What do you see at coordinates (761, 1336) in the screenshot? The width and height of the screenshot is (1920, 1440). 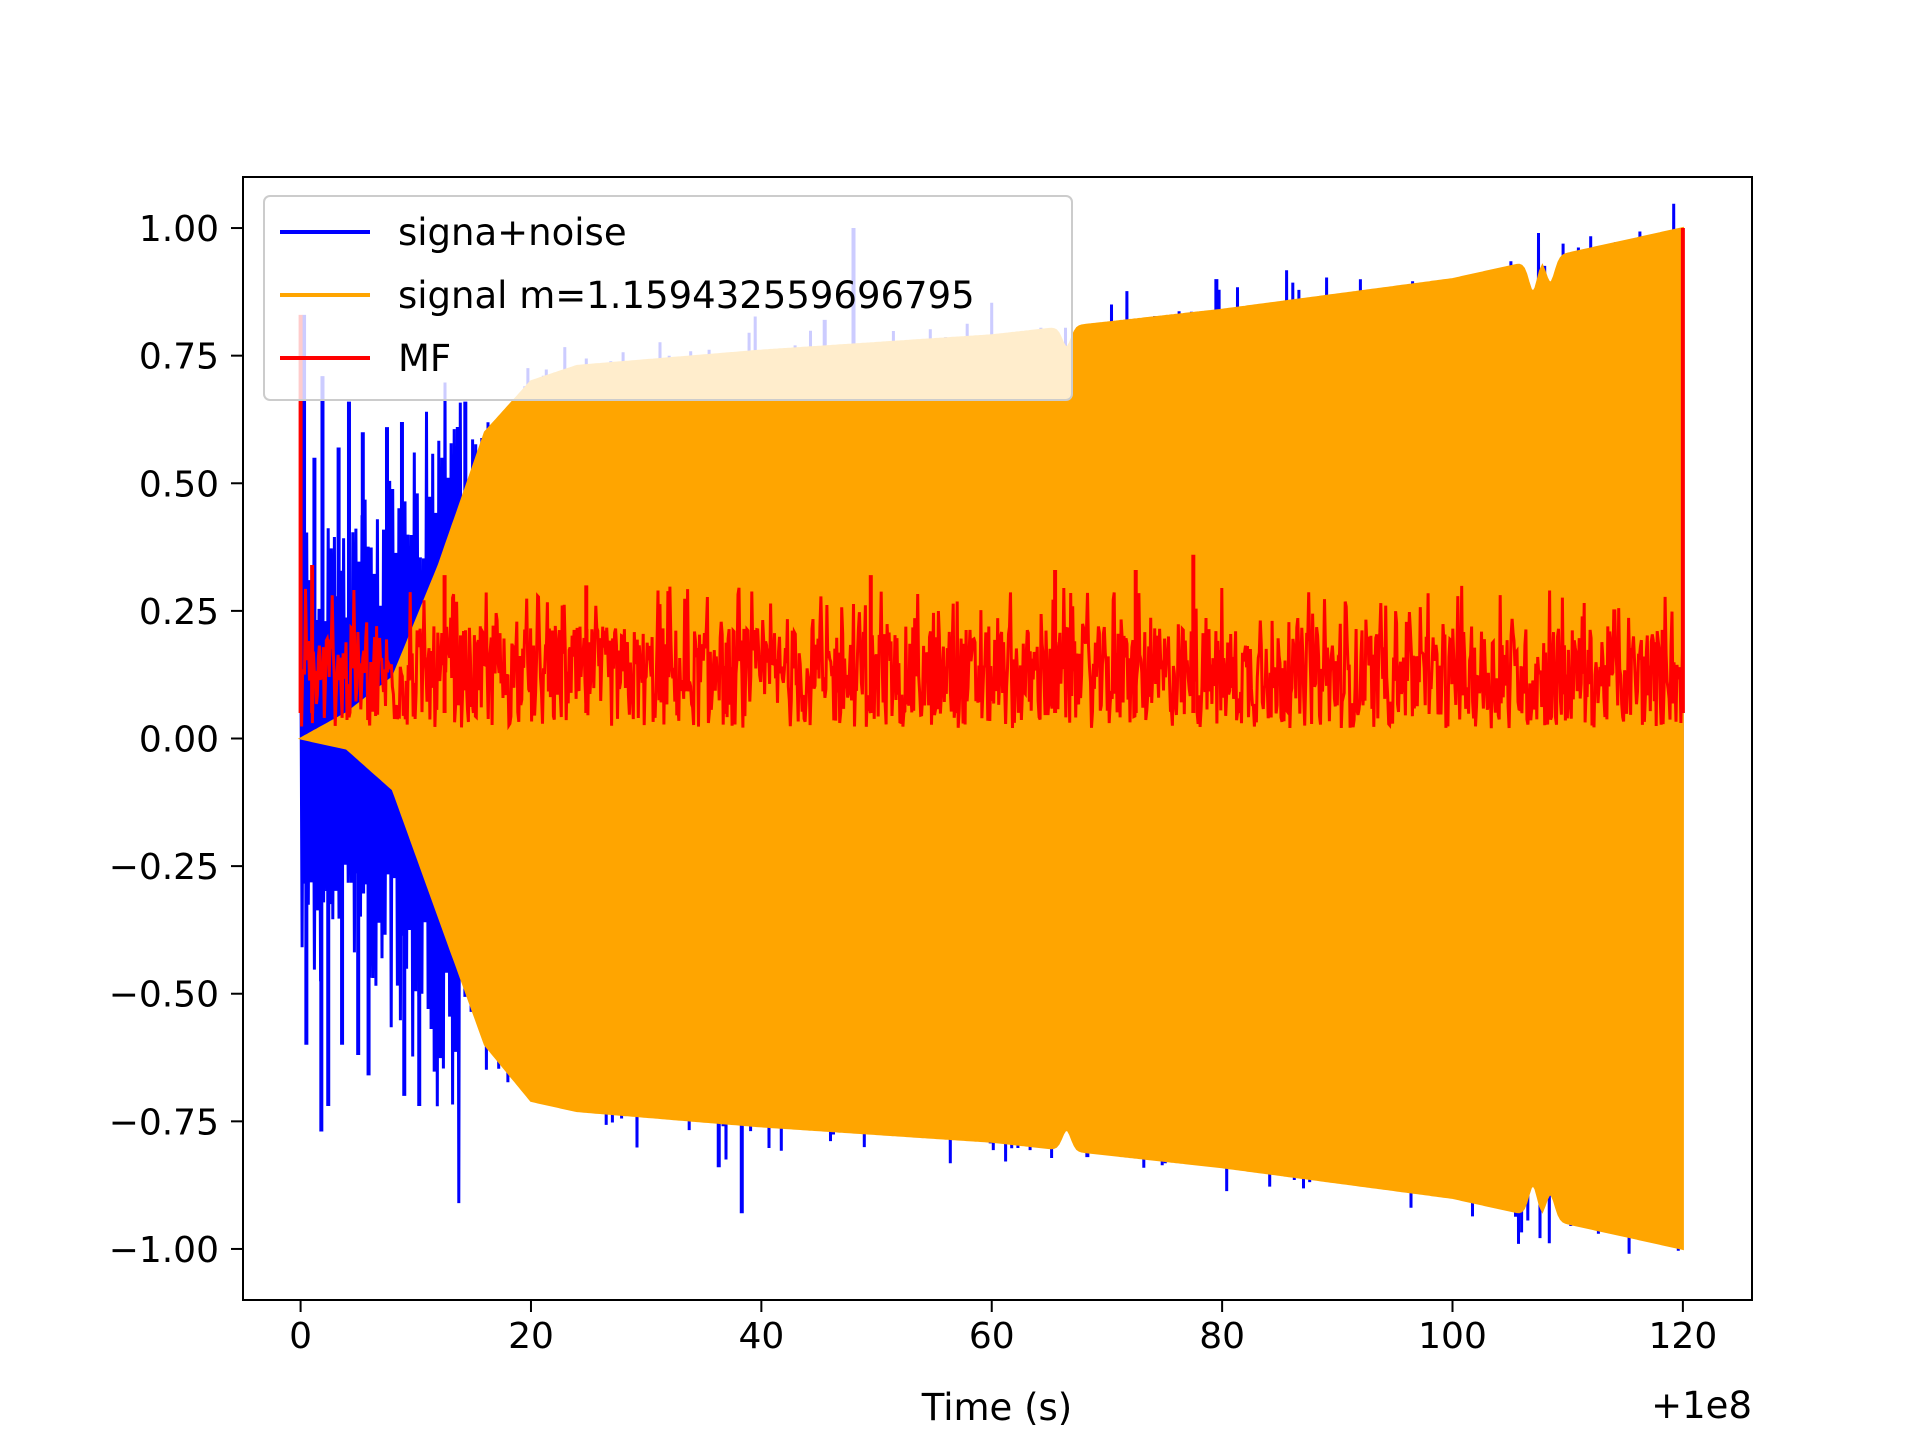 I see `x-tick-label: 40` at bounding box center [761, 1336].